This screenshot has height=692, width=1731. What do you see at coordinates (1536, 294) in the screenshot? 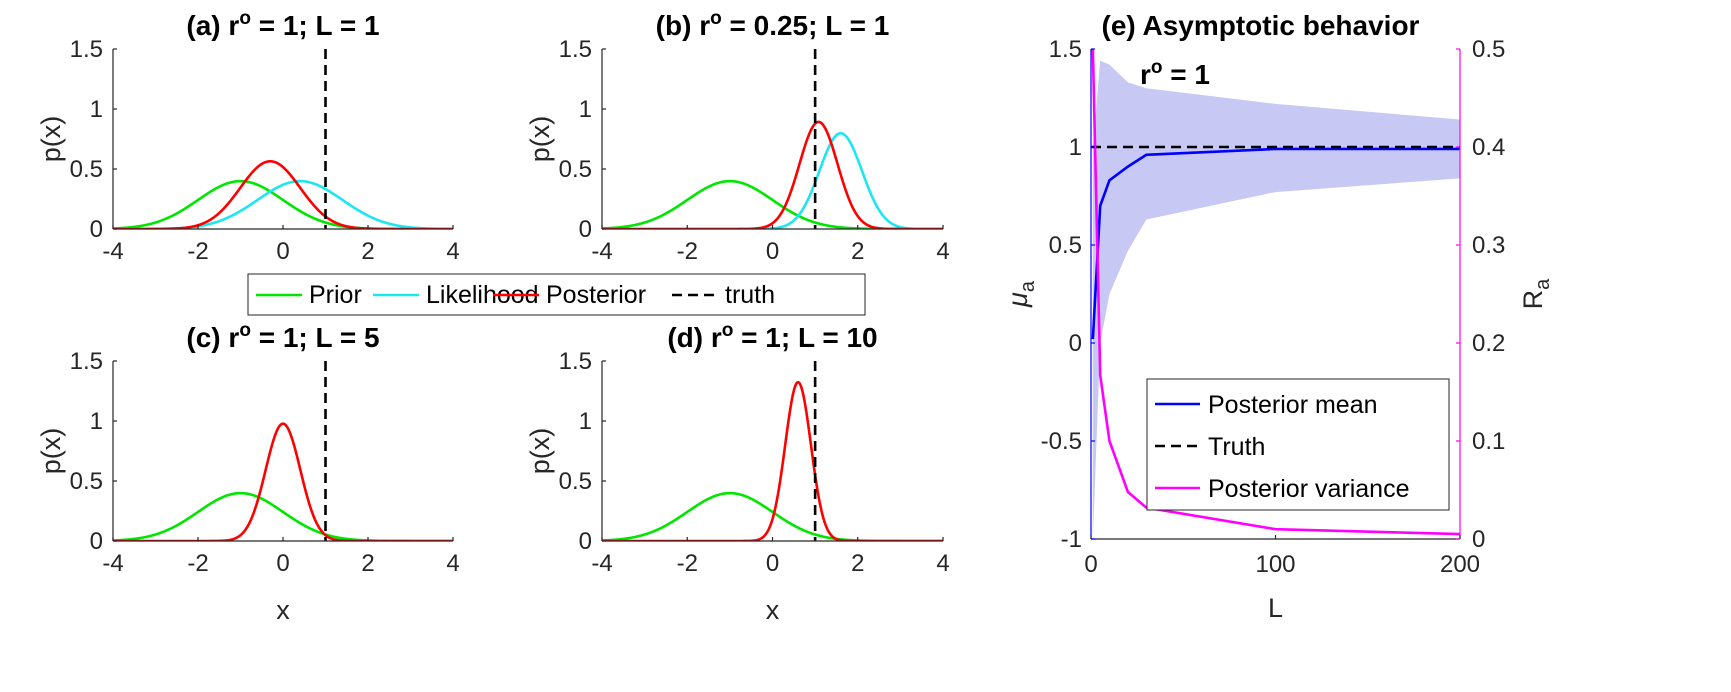
I see `y-axis-label-right: Ra` at bounding box center [1536, 294].